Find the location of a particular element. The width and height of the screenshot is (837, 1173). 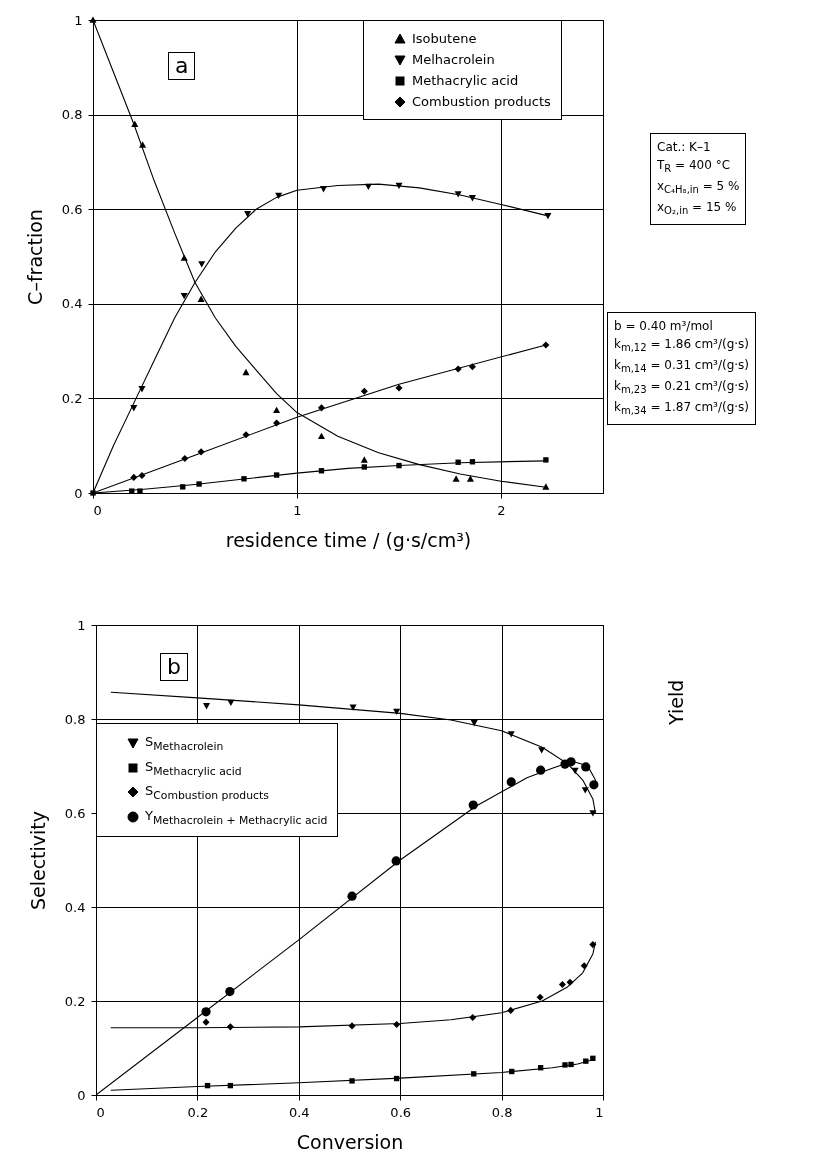

text: k$_{m,14}$ = 0.31 cm³/(g·s) is located at coordinates (682, 366).